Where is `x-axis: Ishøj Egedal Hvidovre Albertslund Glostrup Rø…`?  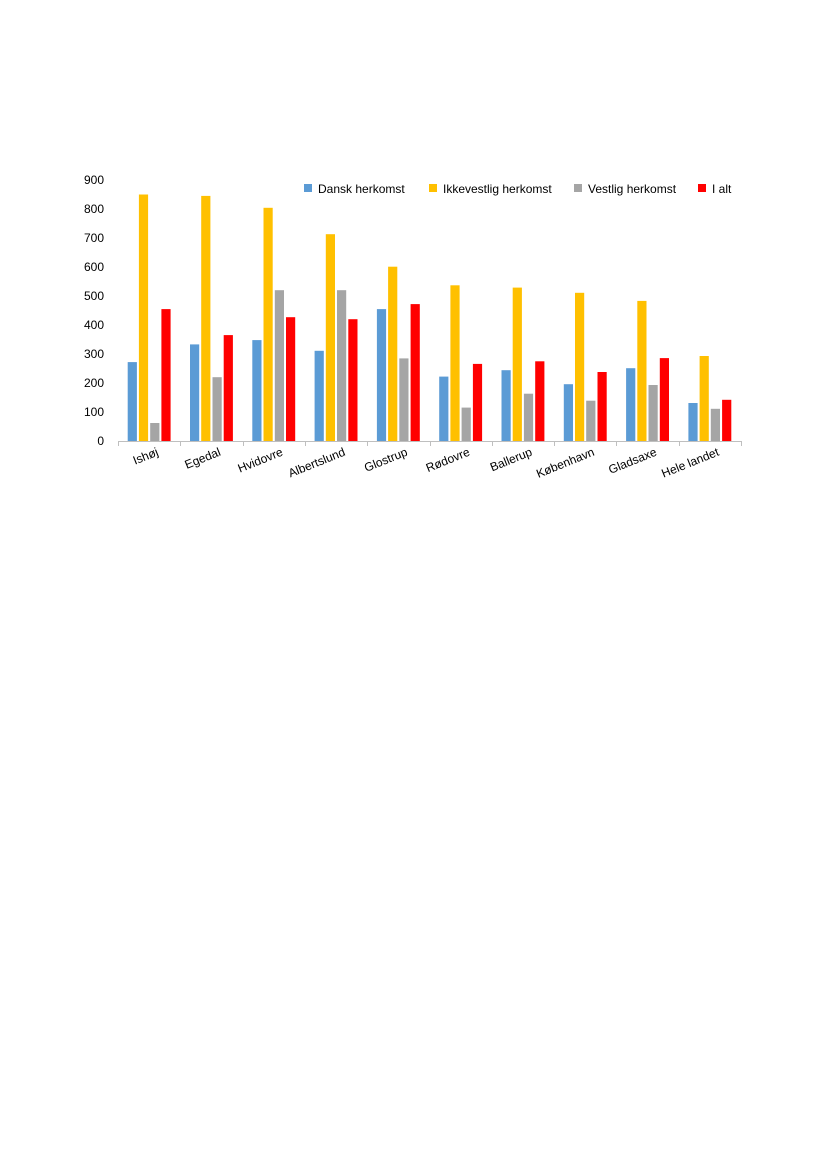
x-axis: Ishøj Egedal Hvidovre Albertslund Glostrup Rø… is located at coordinates (430, 461).